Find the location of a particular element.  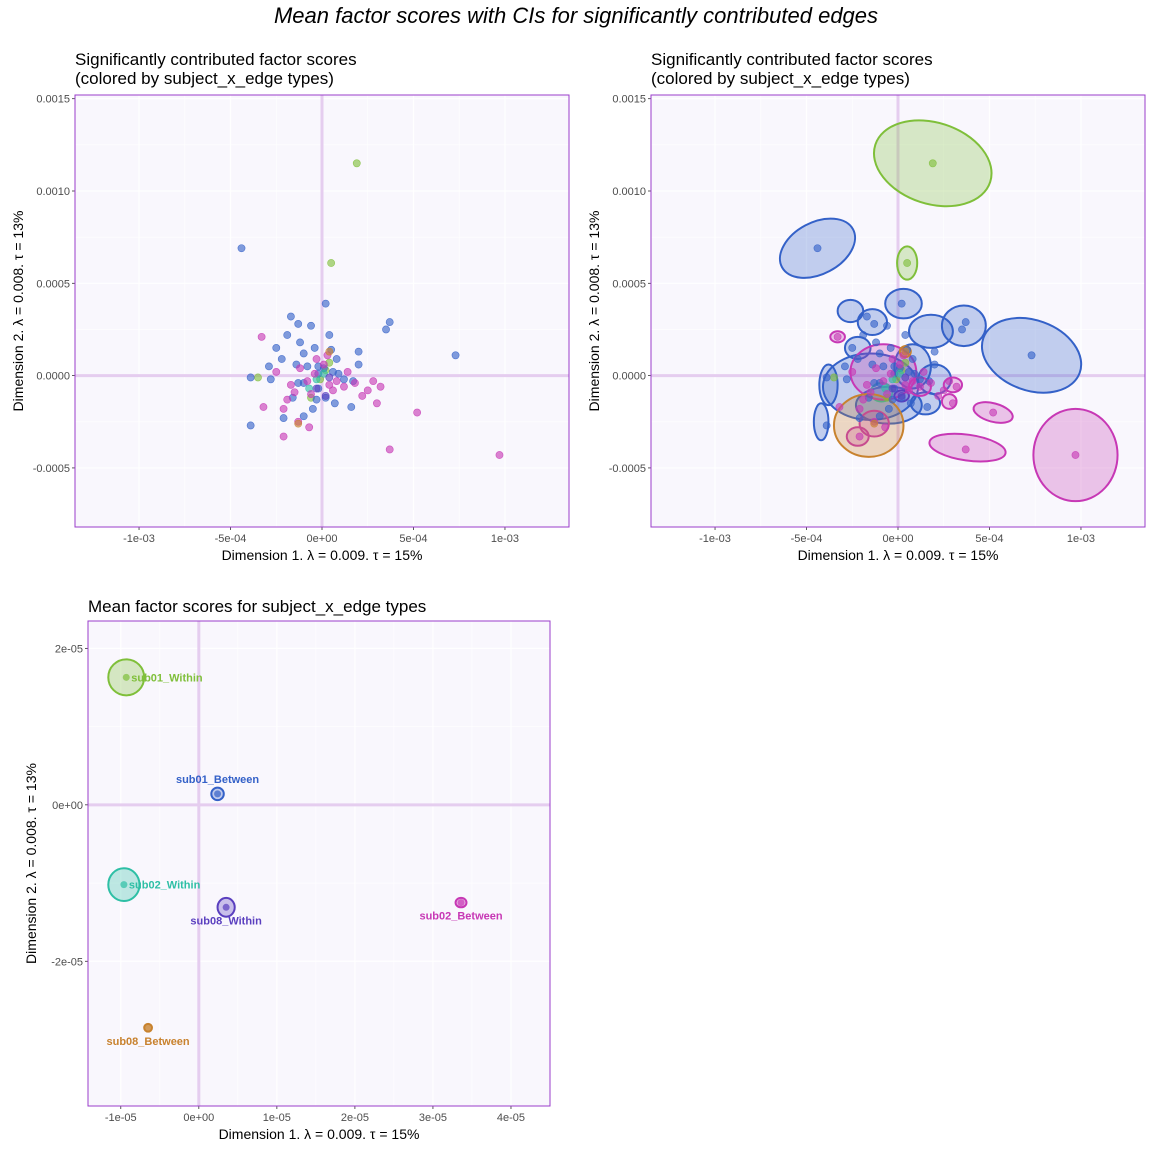

group-mean-point-sub02_Within is located at coordinates (124, 885).